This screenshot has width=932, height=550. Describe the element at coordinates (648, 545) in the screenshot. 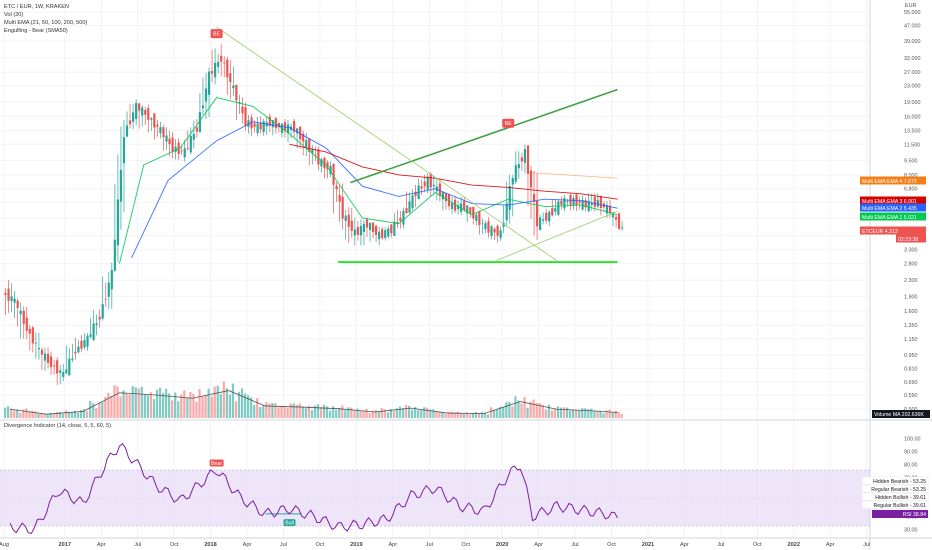

I see `time-tick-label: 2021` at that location.